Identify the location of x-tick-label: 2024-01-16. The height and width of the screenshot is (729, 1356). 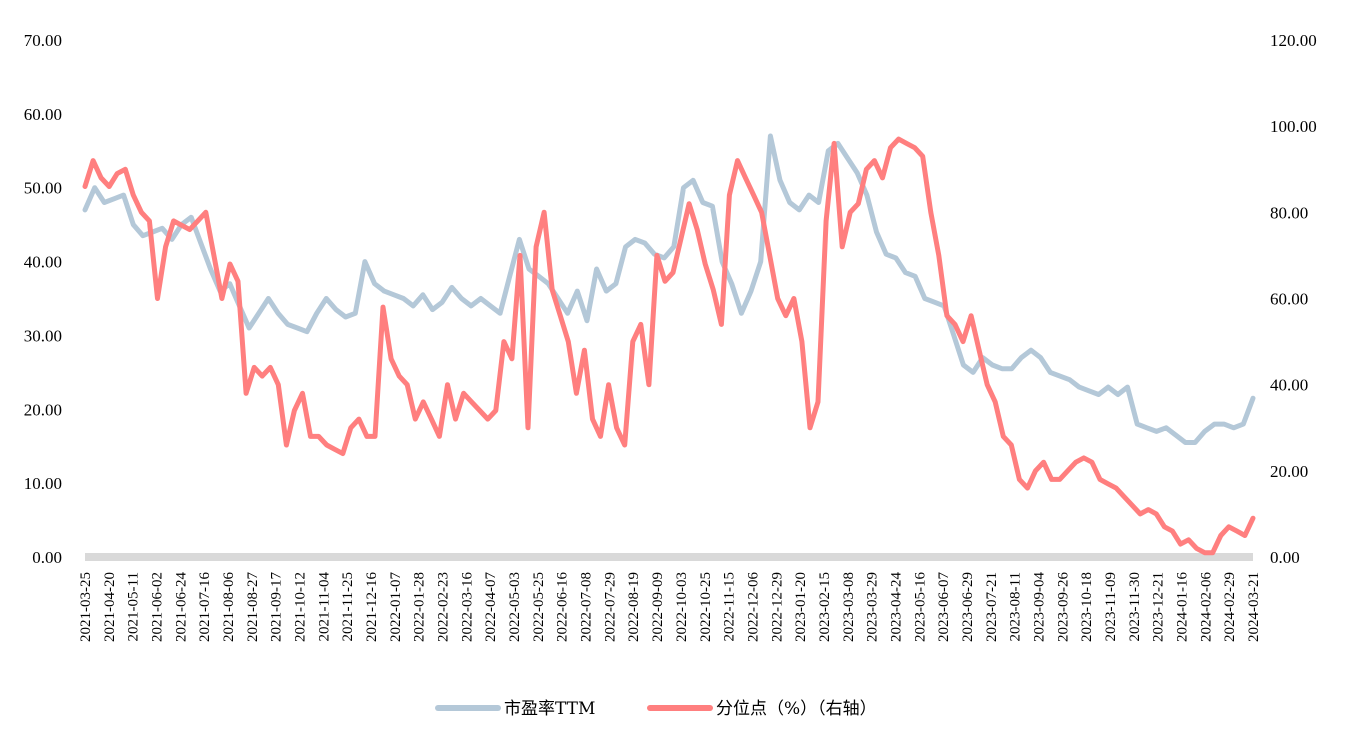
(1182, 607).